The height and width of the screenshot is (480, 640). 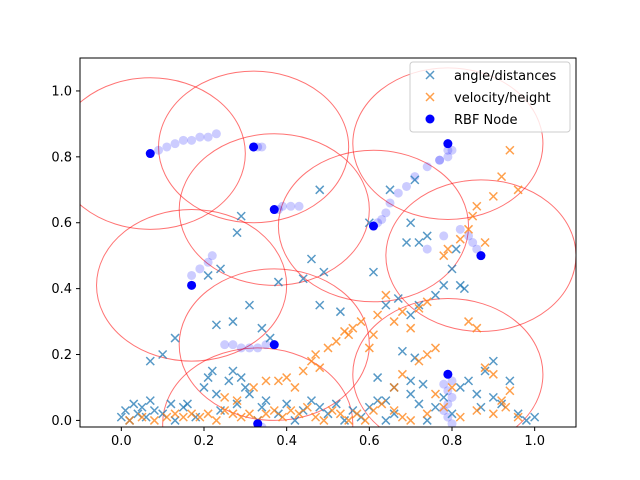 I want to click on legend-box, so click(x=490, y=97).